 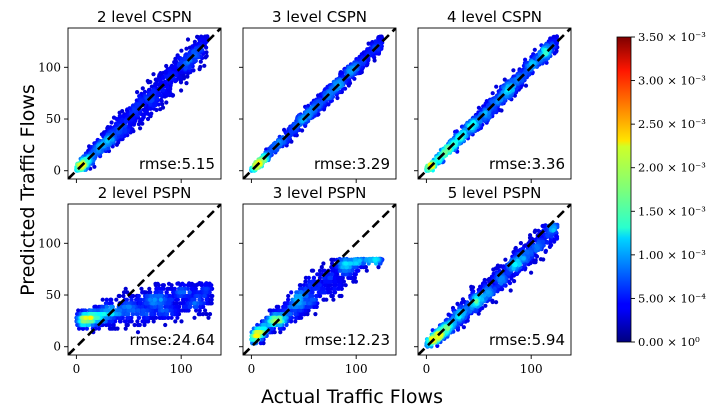 I want to click on y-tick-label: 100, so click(x=49, y=243).